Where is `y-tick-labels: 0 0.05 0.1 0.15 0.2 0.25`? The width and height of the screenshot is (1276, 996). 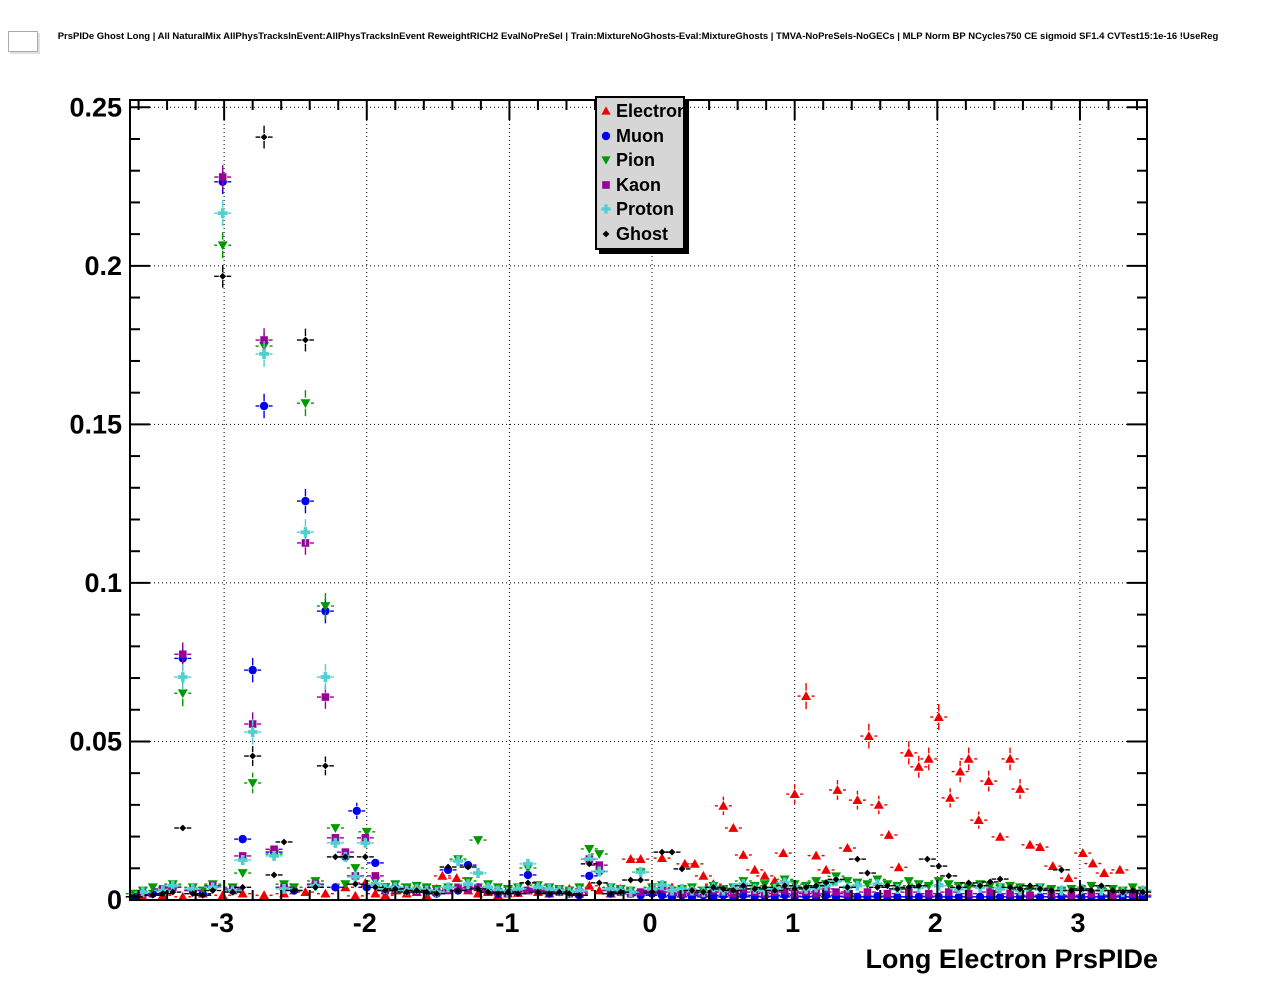
y-tick-labels: 0 0.05 0.1 0.15 0.2 0.25 is located at coordinates (95, 503).